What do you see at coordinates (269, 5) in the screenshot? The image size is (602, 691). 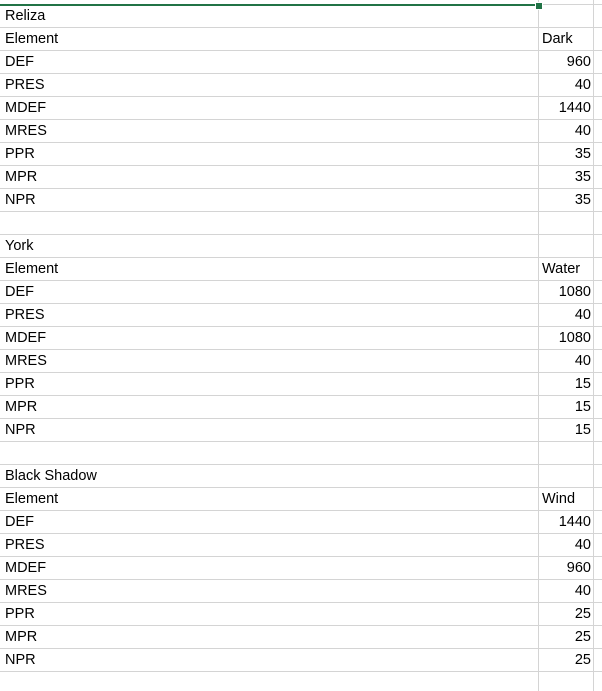 I see `active-cell-border` at bounding box center [269, 5].